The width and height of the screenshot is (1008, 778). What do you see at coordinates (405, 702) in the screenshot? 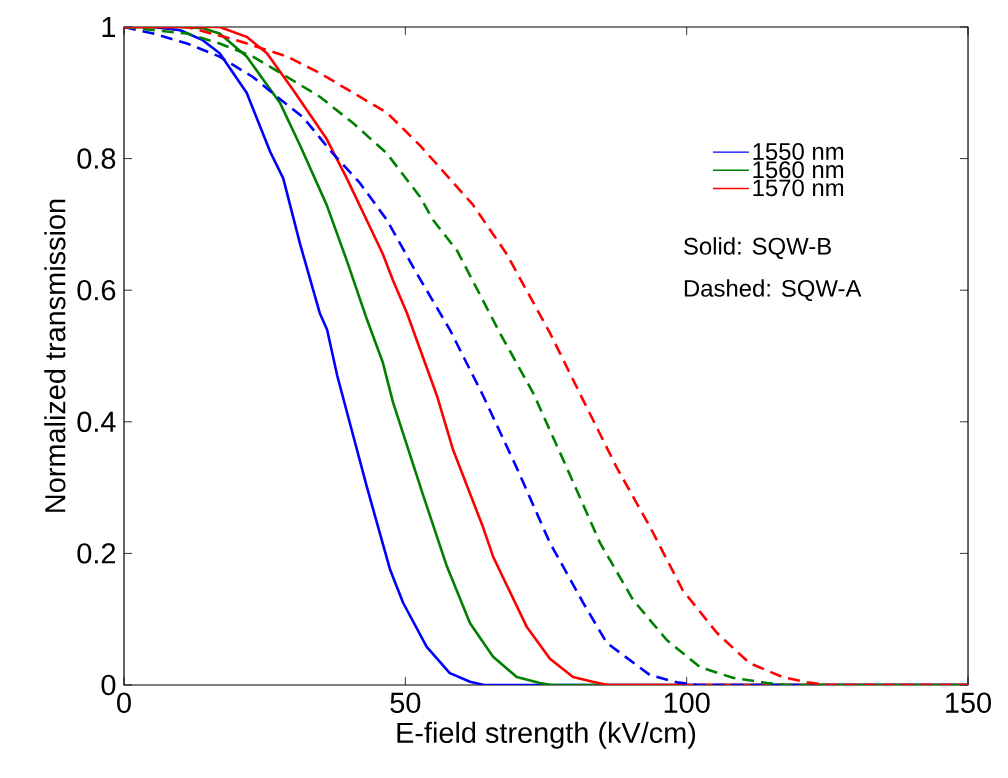
I see `x-tick-label: 50` at bounding box center [405, 702].